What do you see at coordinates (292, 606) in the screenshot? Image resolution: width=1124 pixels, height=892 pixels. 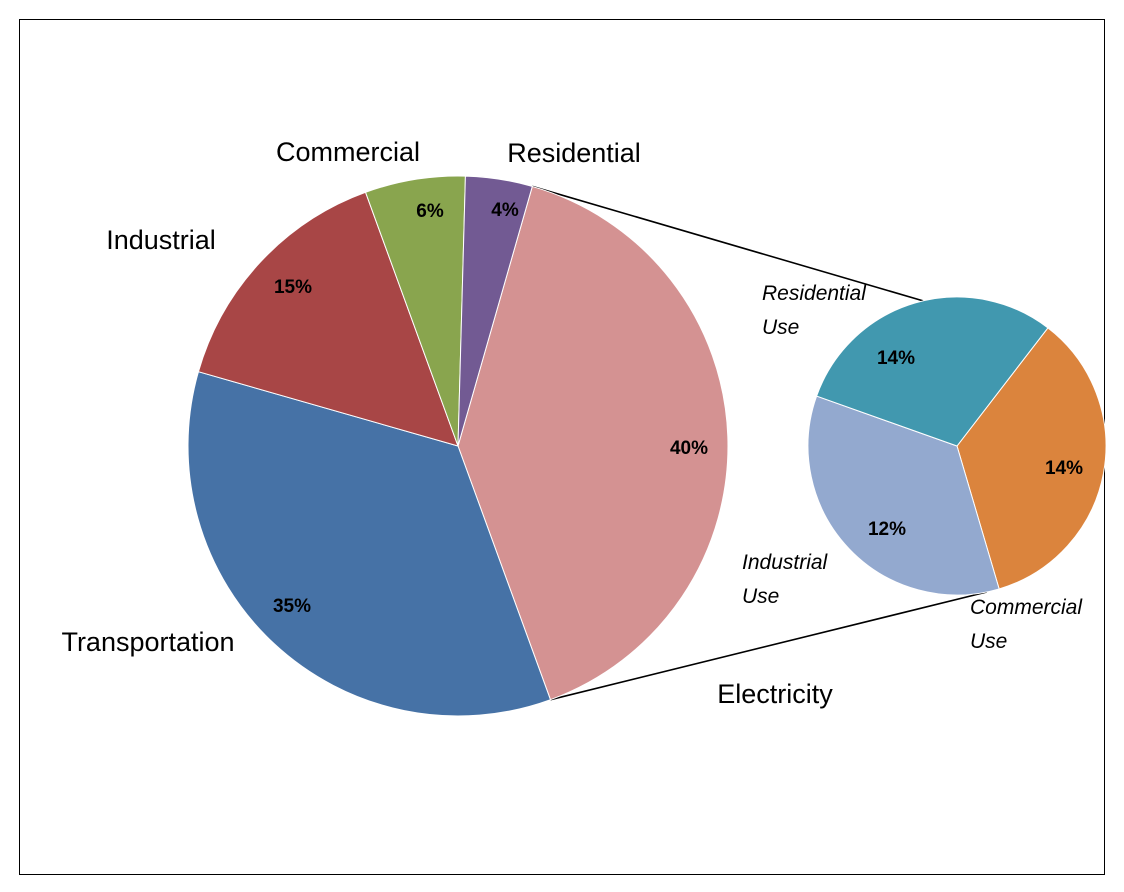 I see `value-label-transportation: 35%` at bounding box center [292, 606].